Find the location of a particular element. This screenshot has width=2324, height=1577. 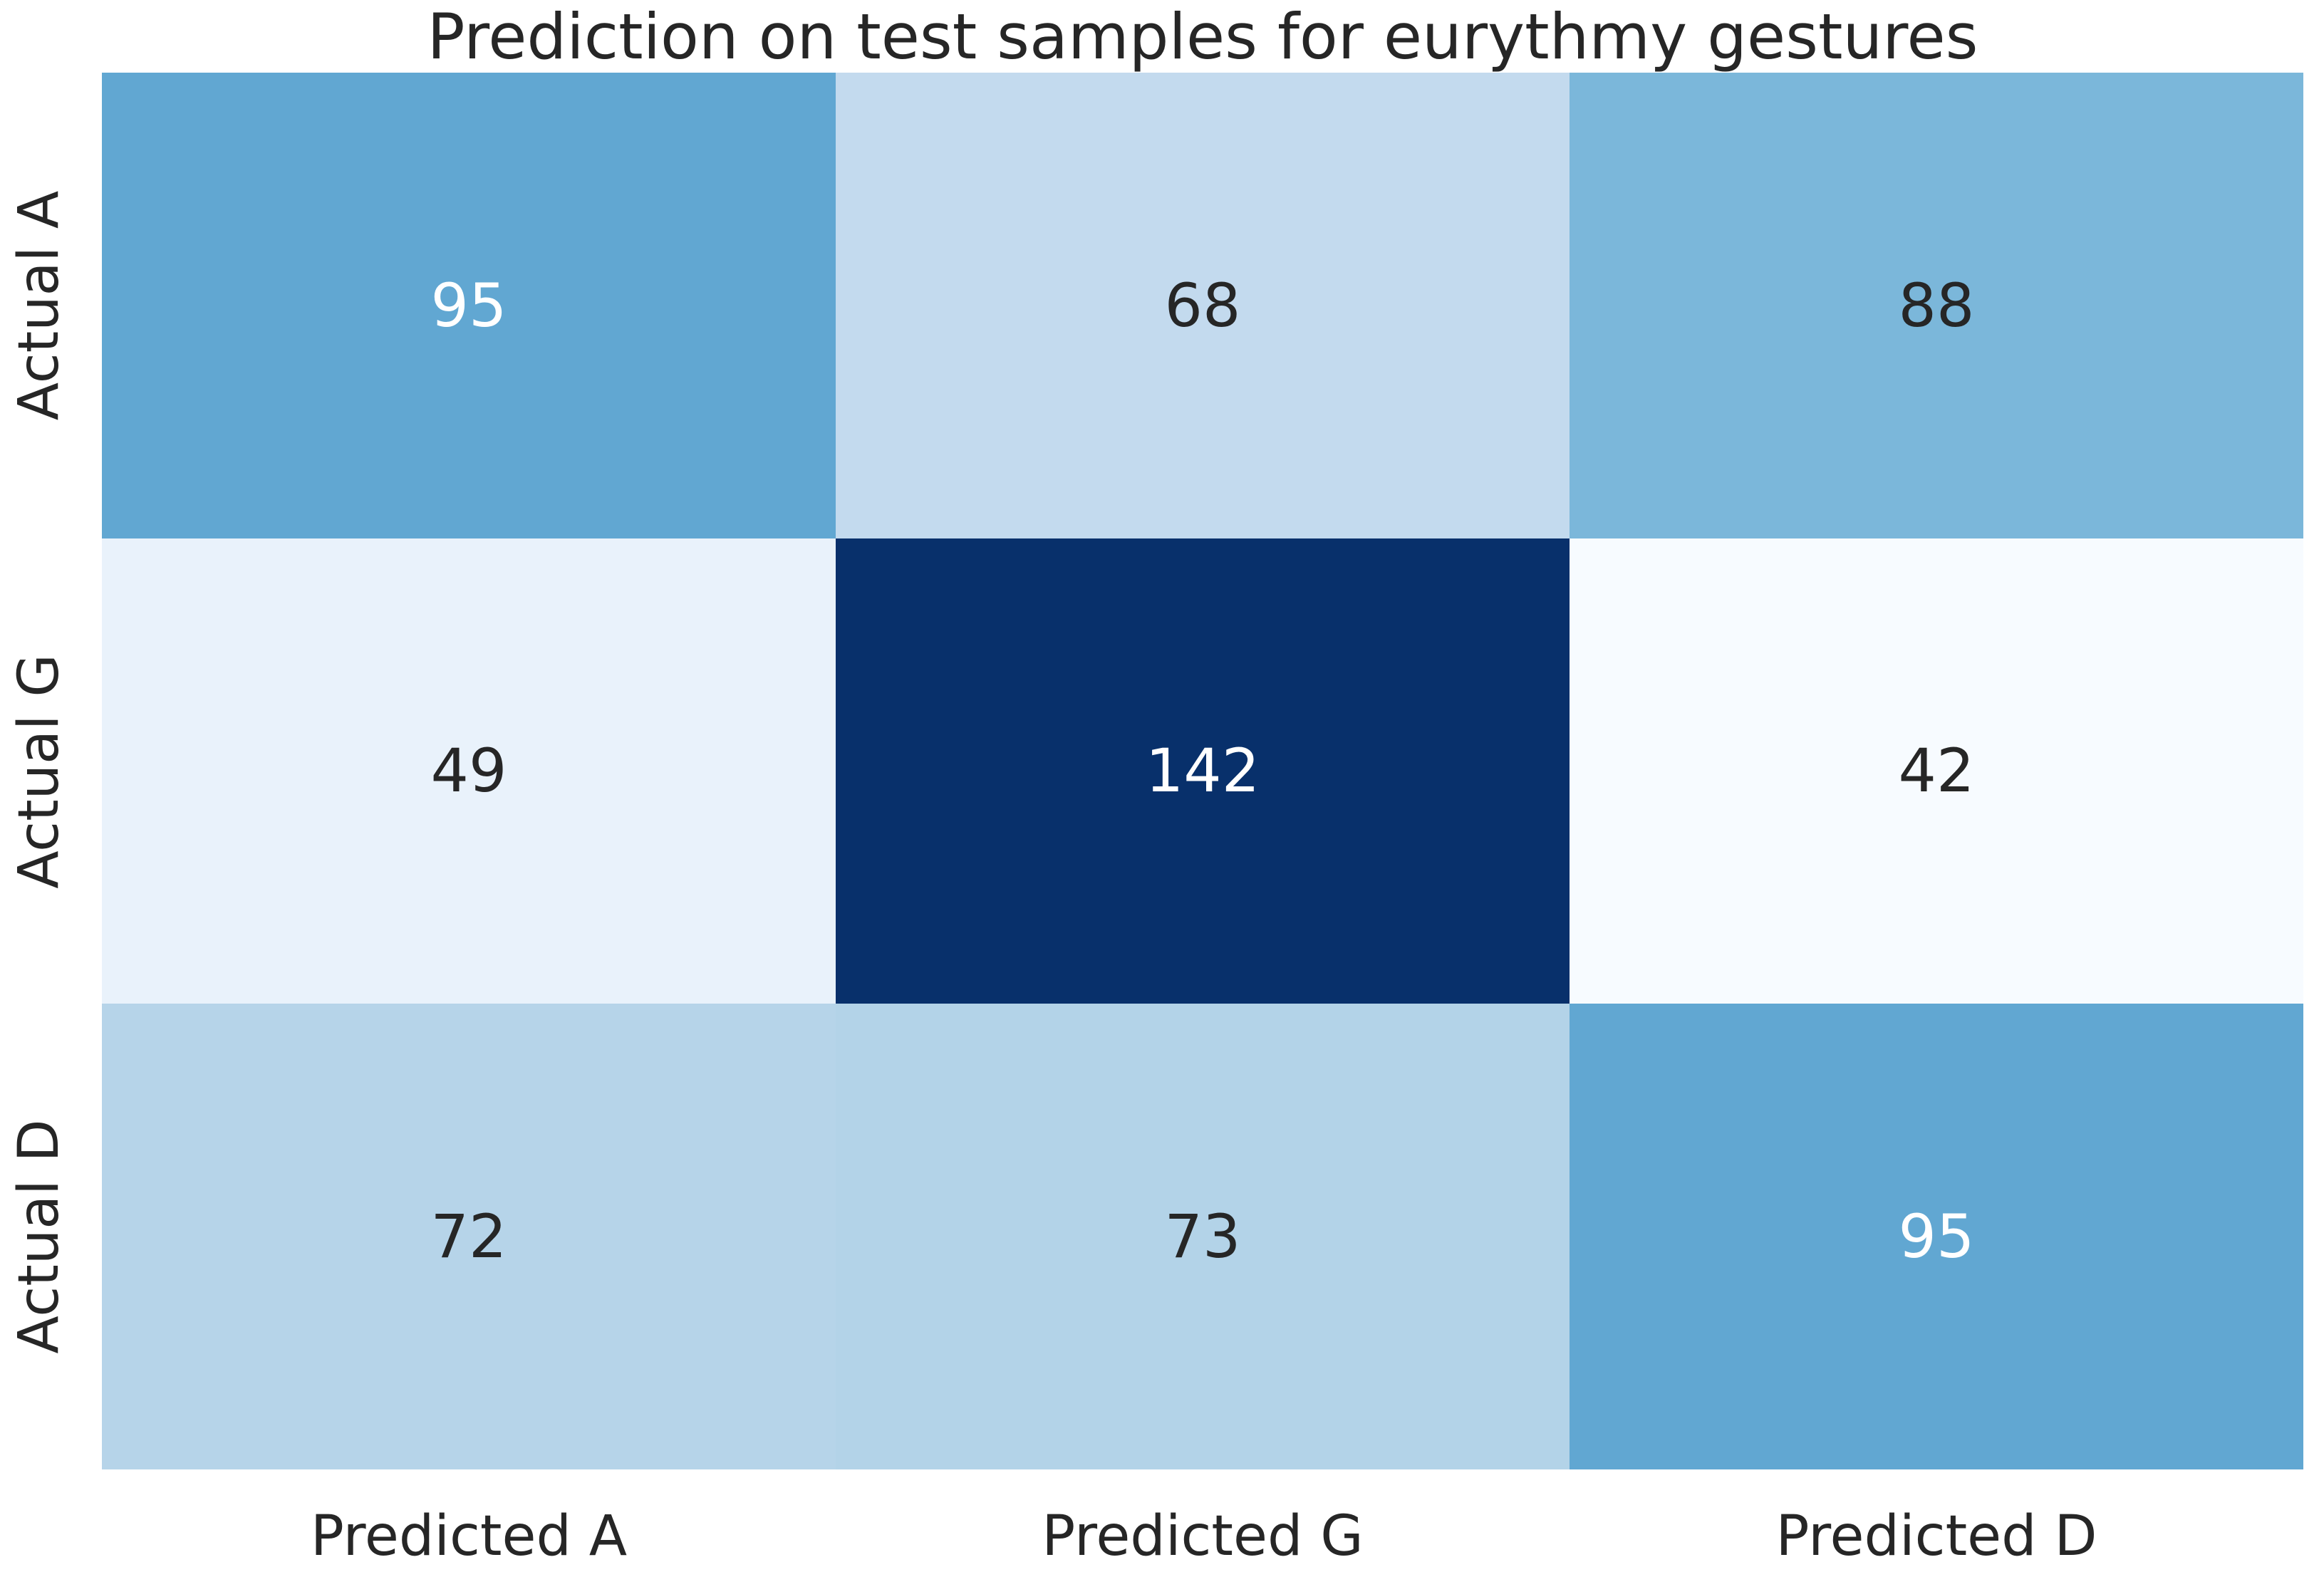

cell-value: 42 is located at coordinates (1936, 771).